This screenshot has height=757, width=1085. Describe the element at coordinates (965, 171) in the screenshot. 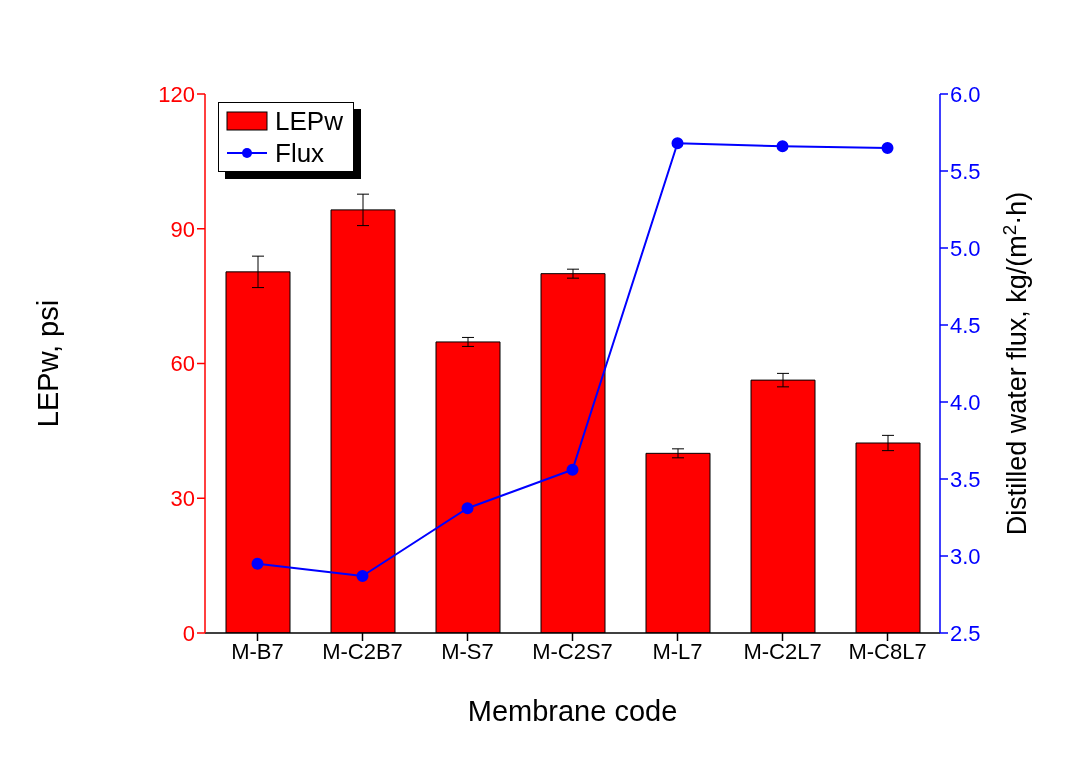

I see `y2-tick-label: 5.5` at that location.